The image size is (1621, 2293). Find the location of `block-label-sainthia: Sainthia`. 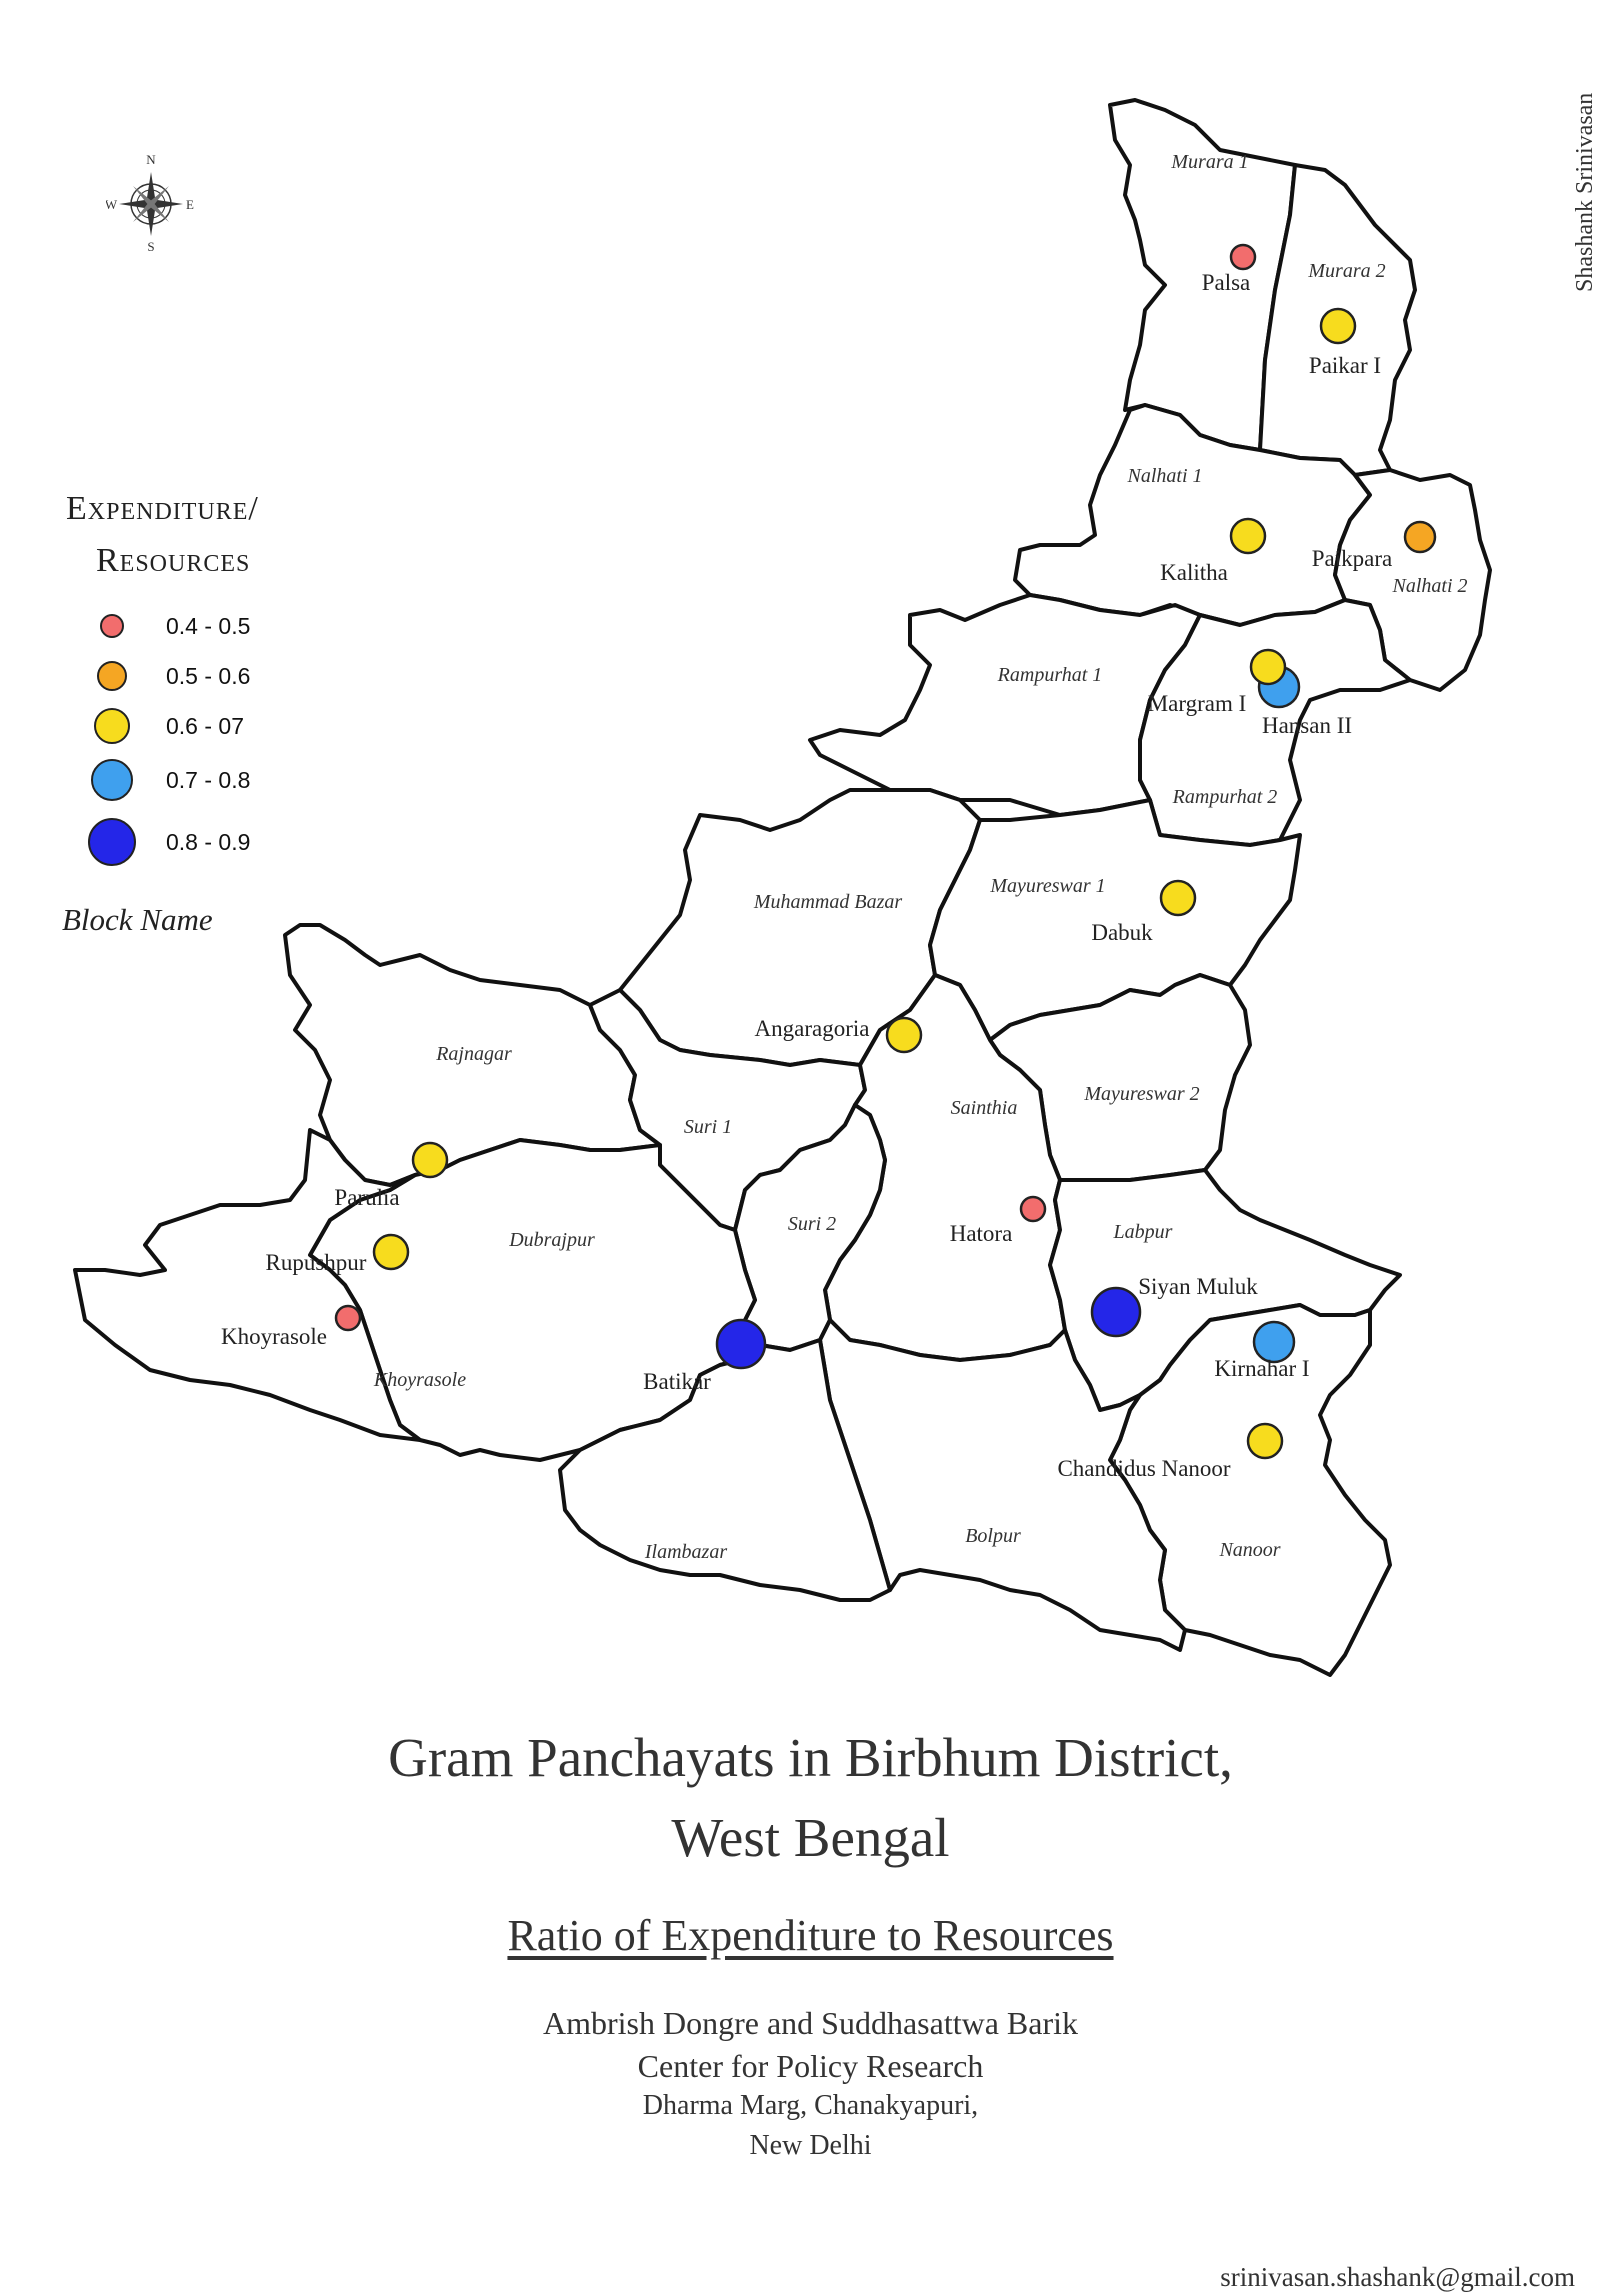

block-label-sainthia: Sainthia is located at coordinates (984, 1108).